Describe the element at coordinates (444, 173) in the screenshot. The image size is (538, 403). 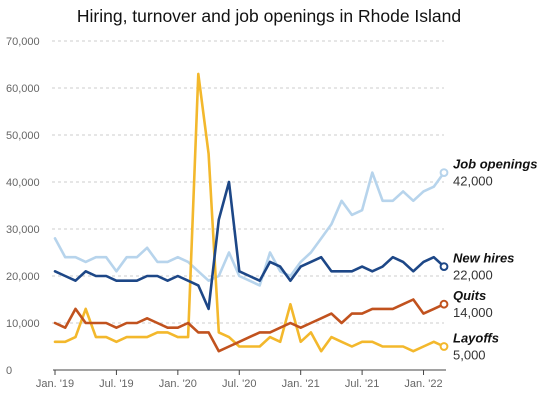
I see `job-openings-end-marker` at that location.